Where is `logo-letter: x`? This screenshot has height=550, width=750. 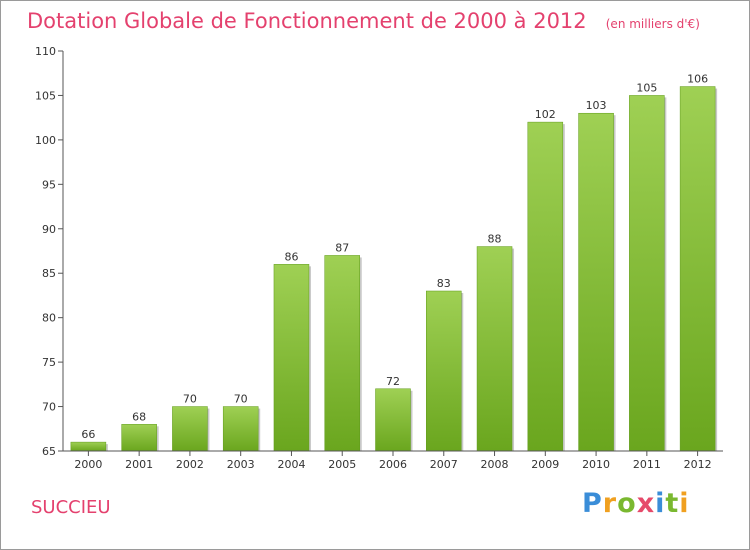
logo-letter: x is located at coordinates (646, 503).